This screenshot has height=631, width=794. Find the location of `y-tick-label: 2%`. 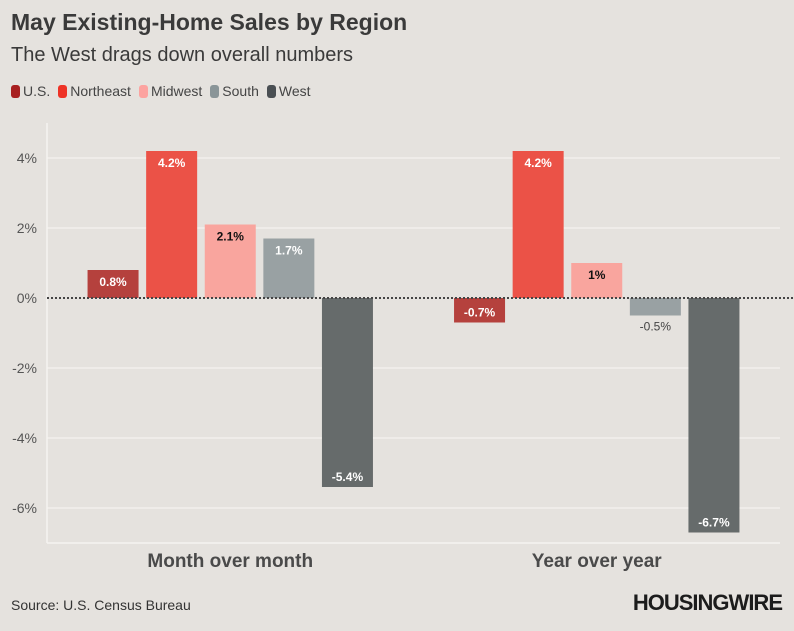

y-tick-label: 2% is located at coordinates (27, 228).